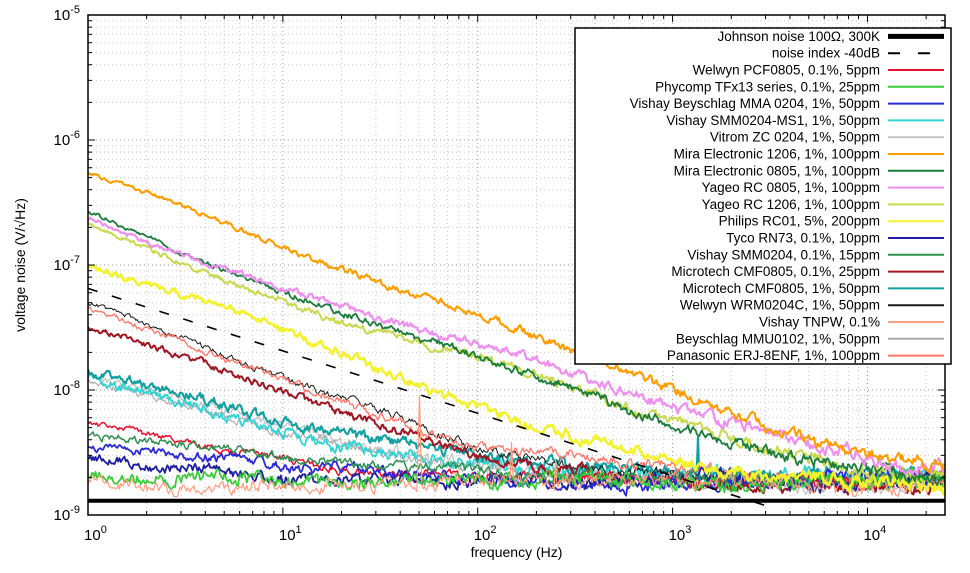 The image size is (970, 573). I want to click on legend-item-philips-rc01: Philips RC01, 5%, 200ppm, so click(831, 221).